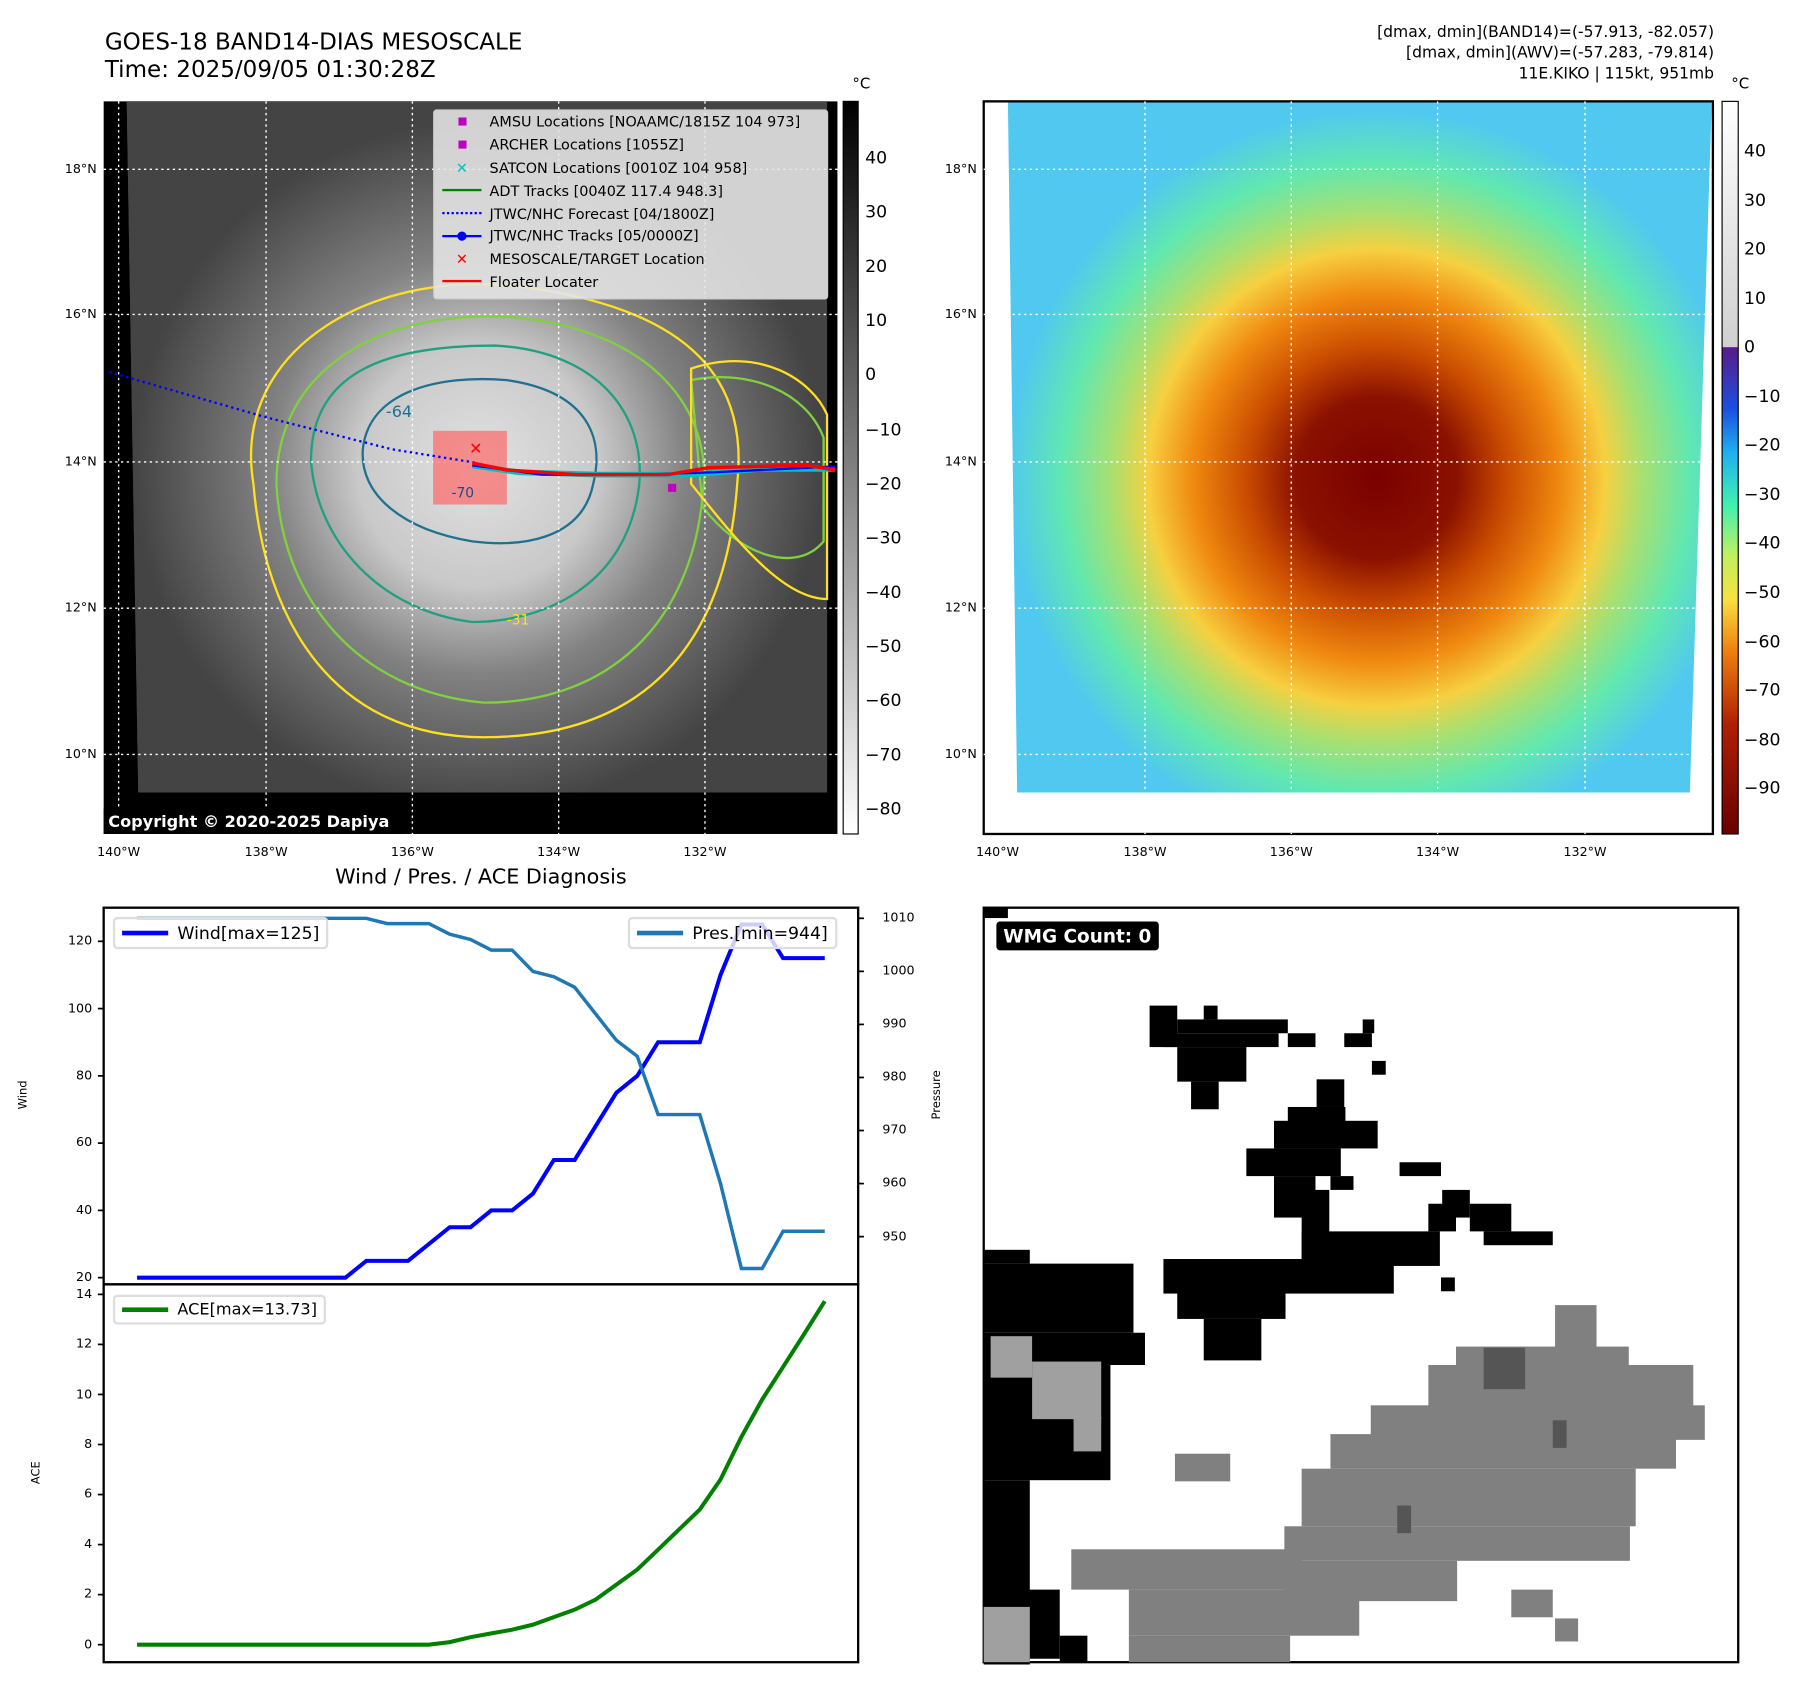 This screenshot has width=1797, height=1690. What do you see at coordinates (481, 877) in the screenshot?
I see `diagnosis-title: Wind / Pres. / ACE Diagnosis` at bounding box center [481, 877].